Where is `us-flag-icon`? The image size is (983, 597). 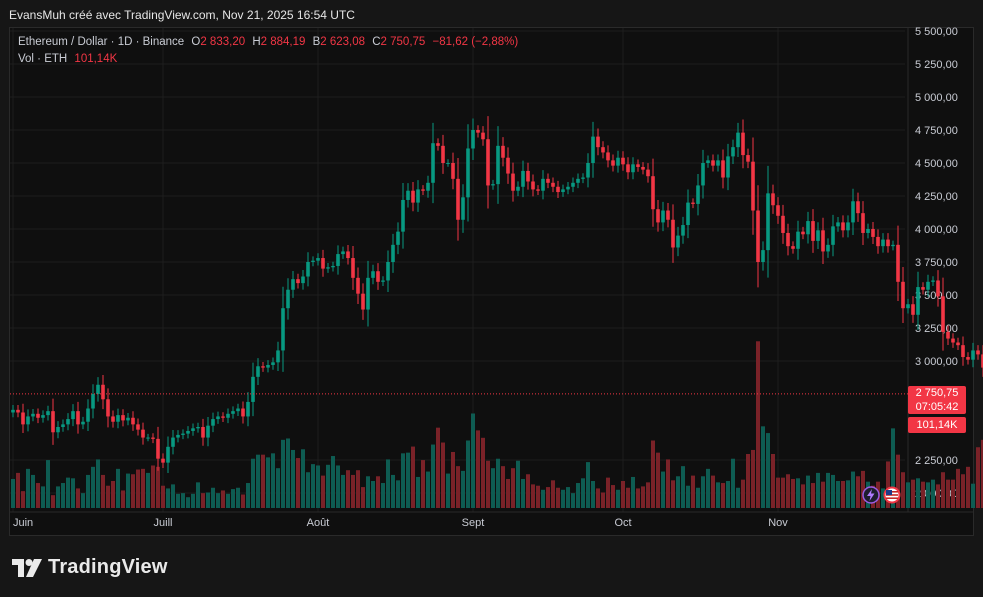 us-flag-icon is located at coordinates (892, 495).